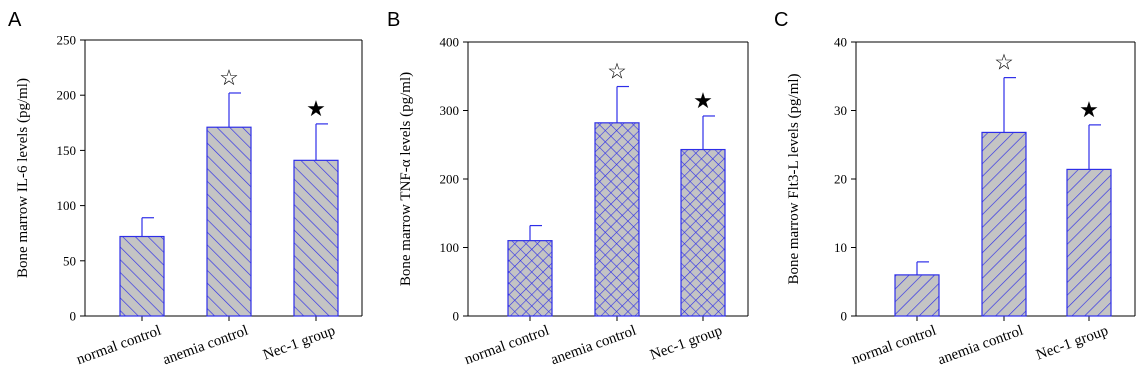  What do you see at coordinates (840, 247) in the screenshot?
I see `y-tick-label: 10` at bounding box center [840, 247].